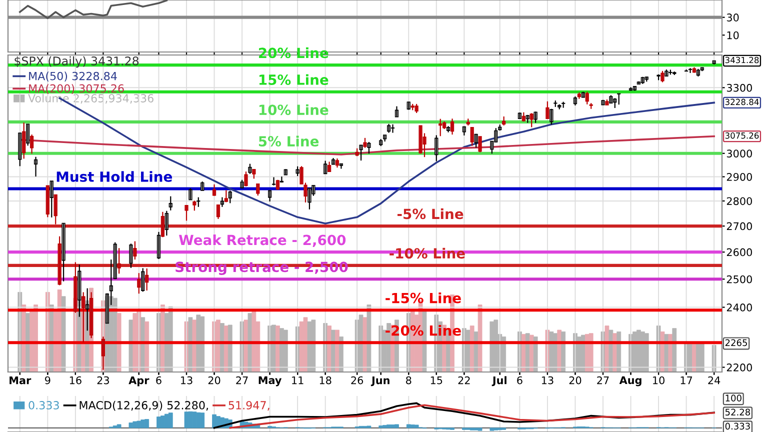  What do you see at coordinates (293, 52) in the screenshot?
I see `annotation: 20% Line` at bounding box center [293, 52].